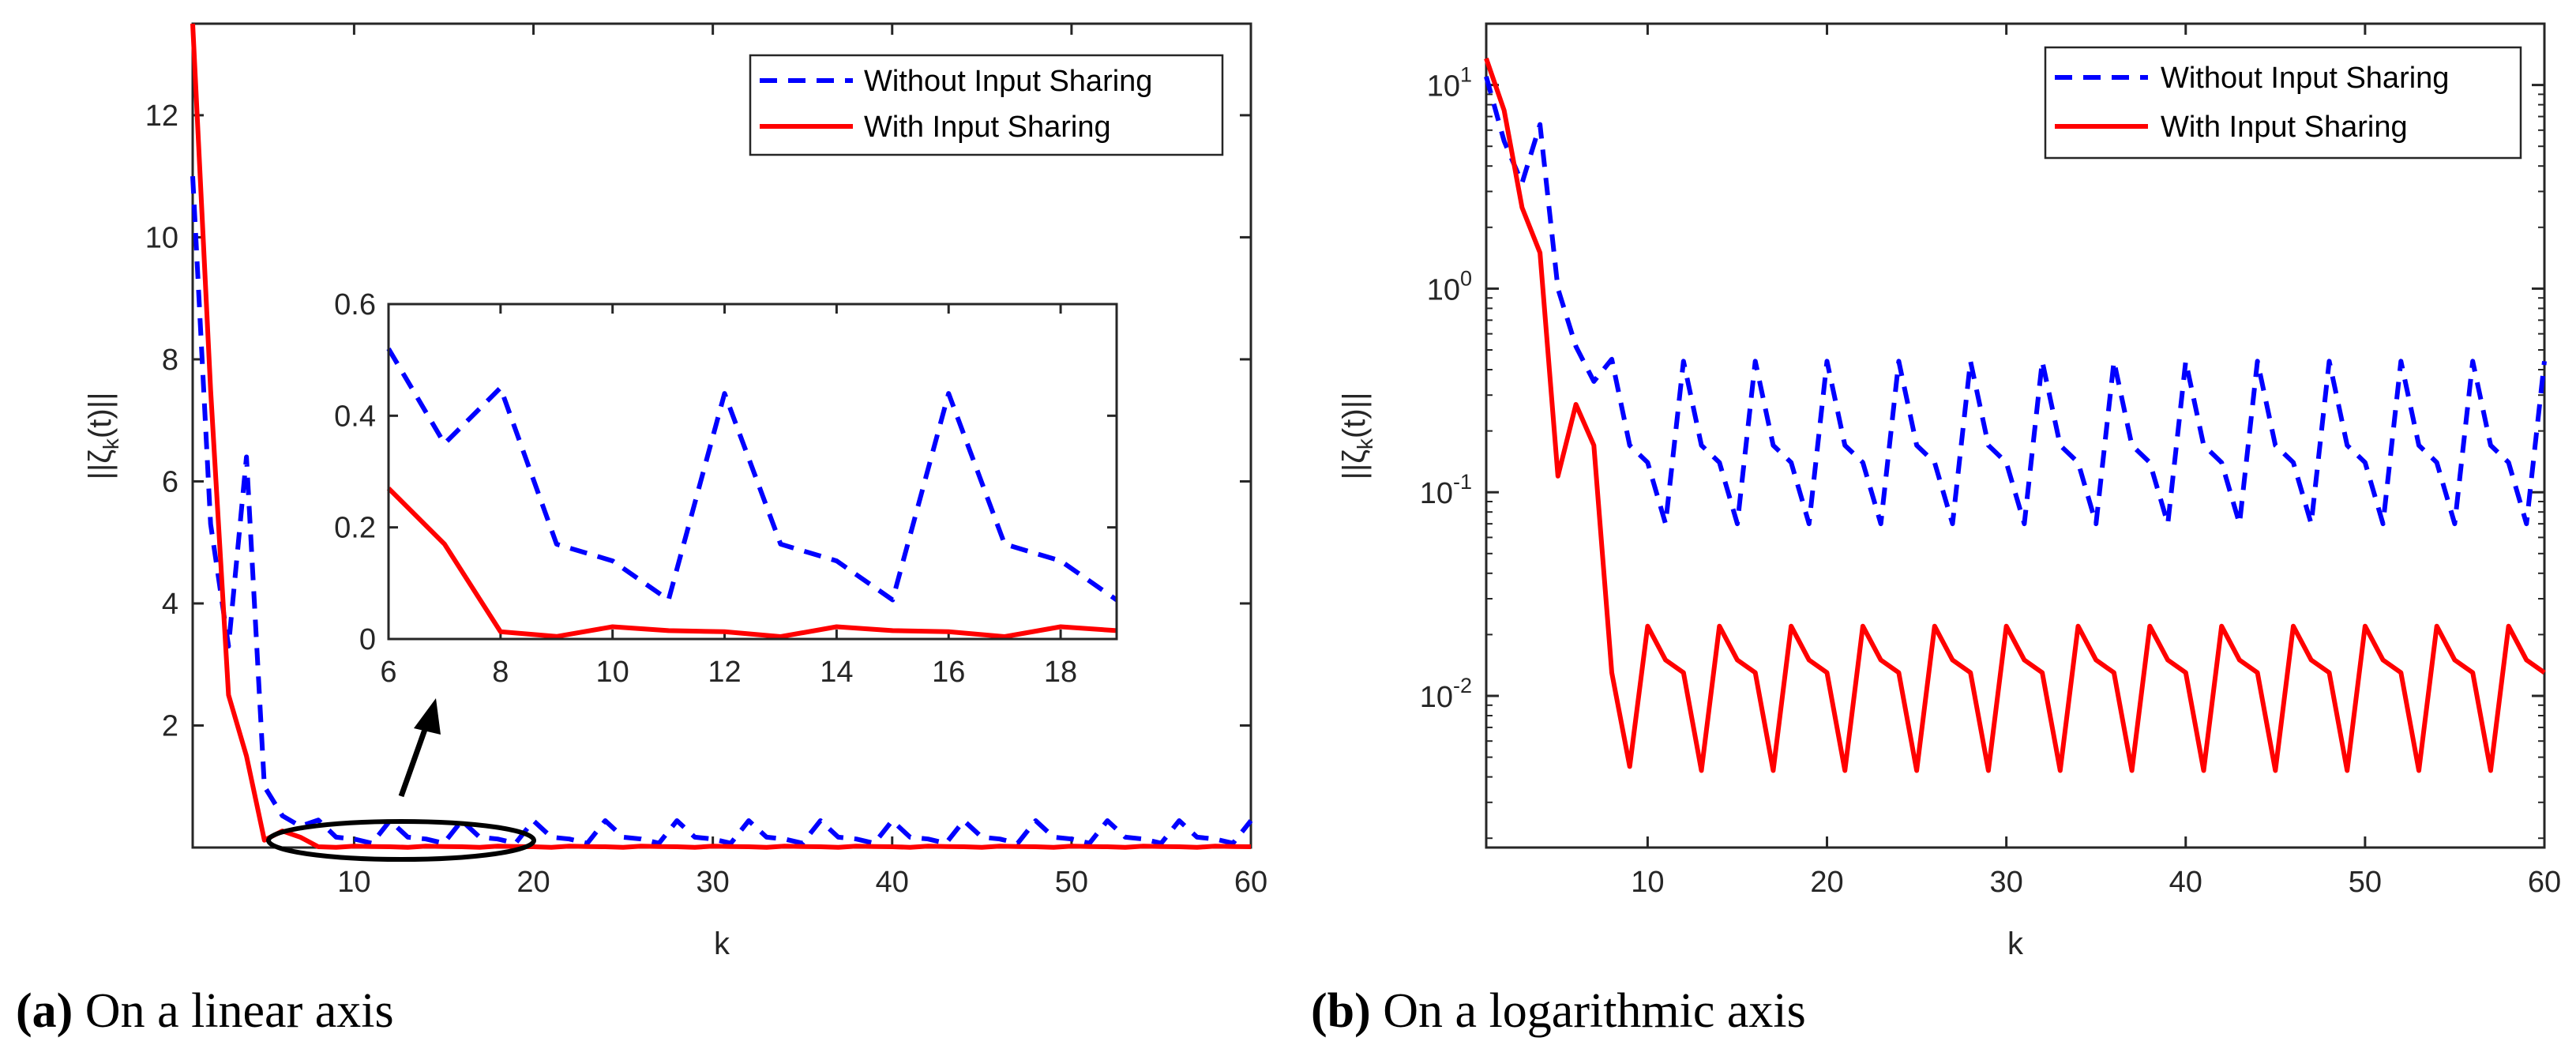 This screenshot has width=2576, height=1045. I want to click on panel-a-zoom-ellipse, so click(401, 840).